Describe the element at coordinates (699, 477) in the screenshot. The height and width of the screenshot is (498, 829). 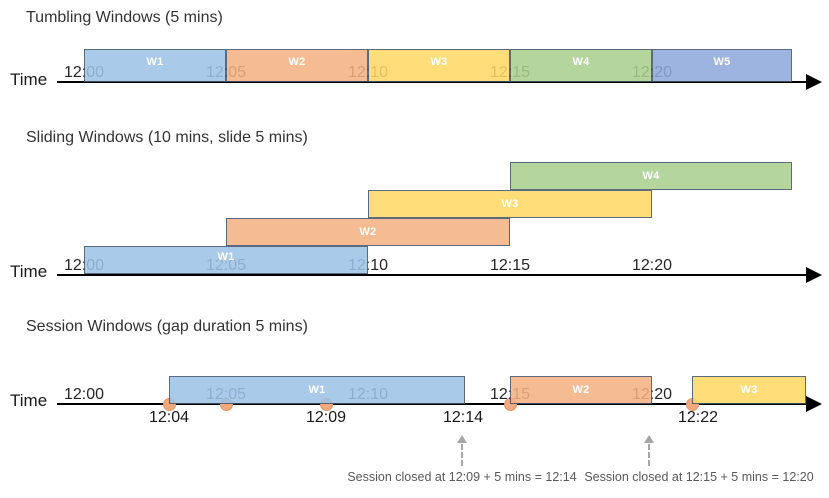
I see `session-close-annotation-2: Session closed at 12:15 + 5 mins = 12:20` at that location.